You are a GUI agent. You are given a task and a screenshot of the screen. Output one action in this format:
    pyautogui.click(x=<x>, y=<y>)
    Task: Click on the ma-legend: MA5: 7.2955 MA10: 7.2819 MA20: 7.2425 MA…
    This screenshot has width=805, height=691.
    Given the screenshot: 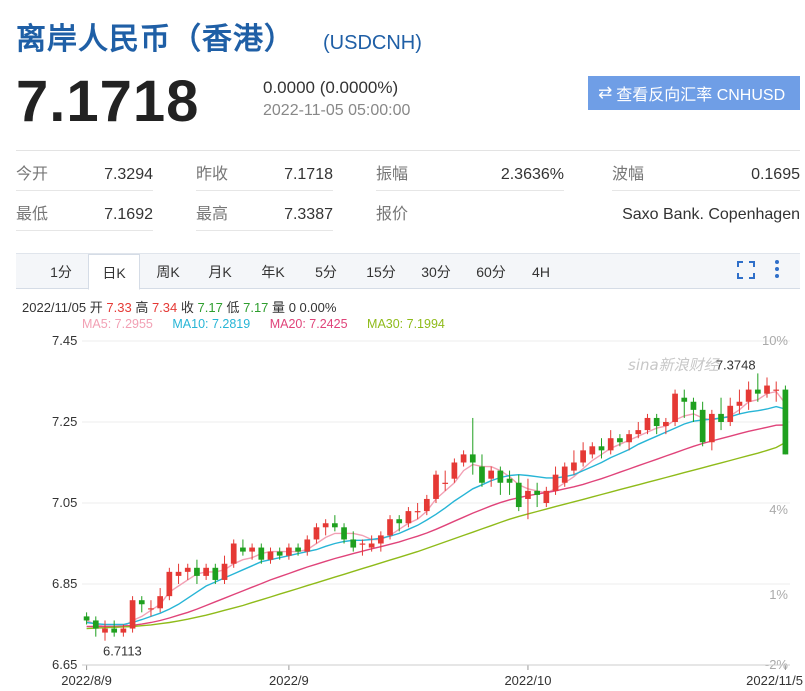 What is the action you would take?
    pyautogui.click(x=271, y=324)
    